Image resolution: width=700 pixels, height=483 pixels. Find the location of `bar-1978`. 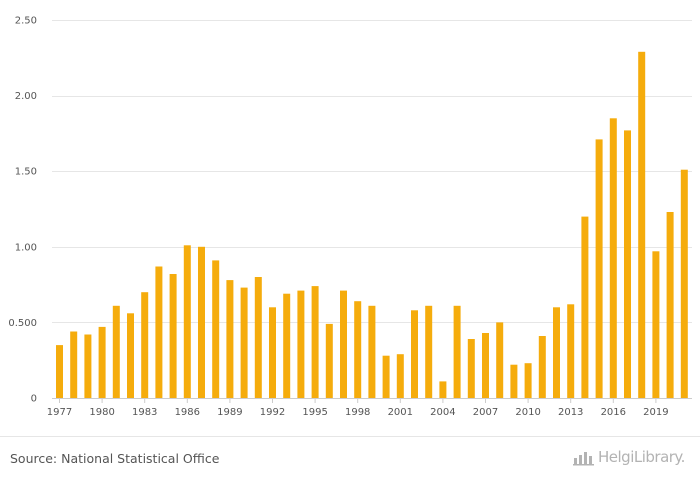

bar-1978 is located at coordinates (74, 364).